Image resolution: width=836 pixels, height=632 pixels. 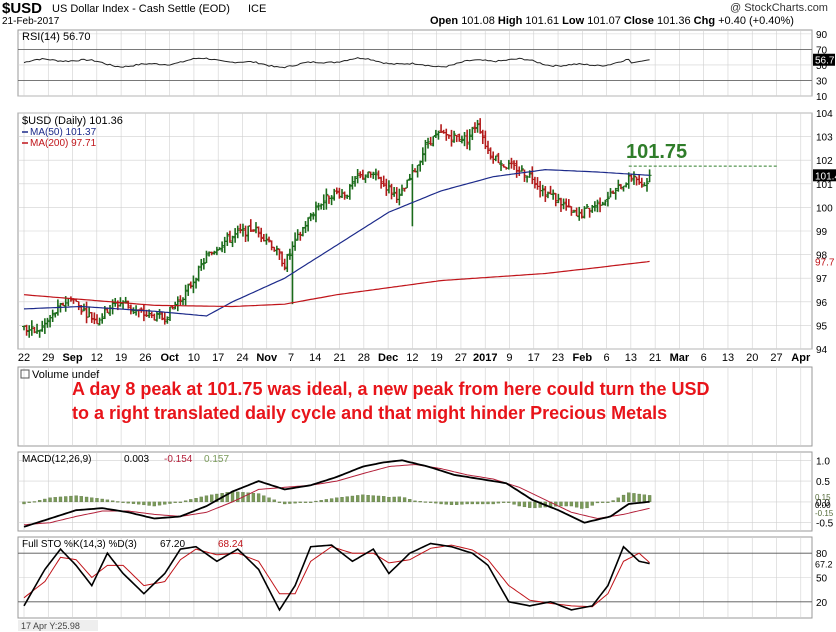 I want to click on x-tick-label: Dec, so click(x=388, y=358).